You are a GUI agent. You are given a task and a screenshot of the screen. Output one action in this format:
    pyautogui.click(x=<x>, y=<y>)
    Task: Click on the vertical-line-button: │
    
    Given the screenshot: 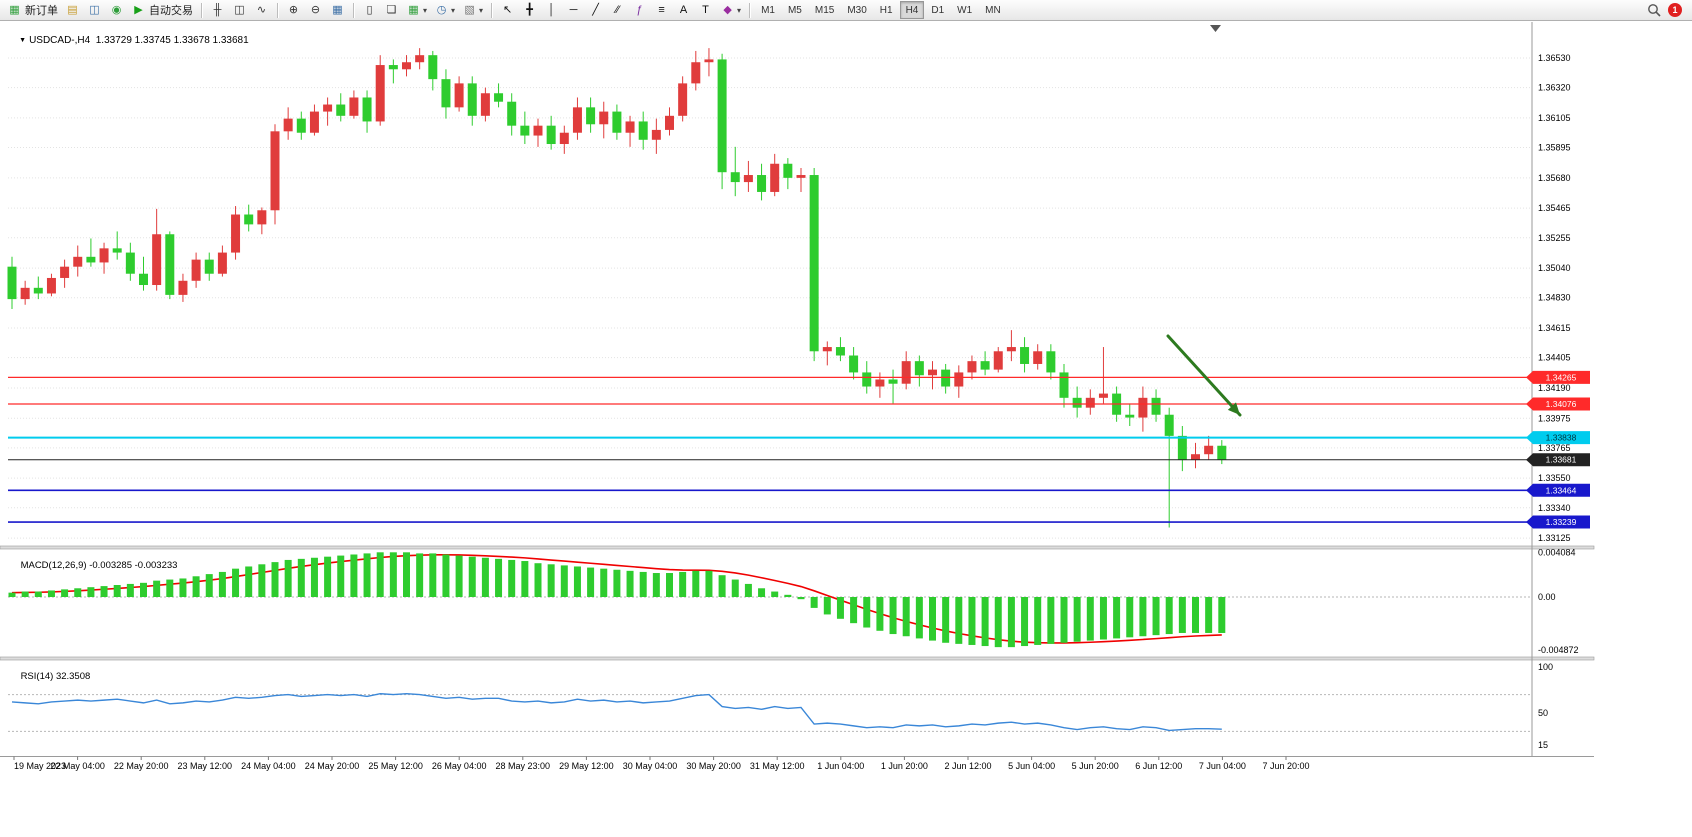 What is the action you would take?
    pyautogui.click(x=551, y=10)
    